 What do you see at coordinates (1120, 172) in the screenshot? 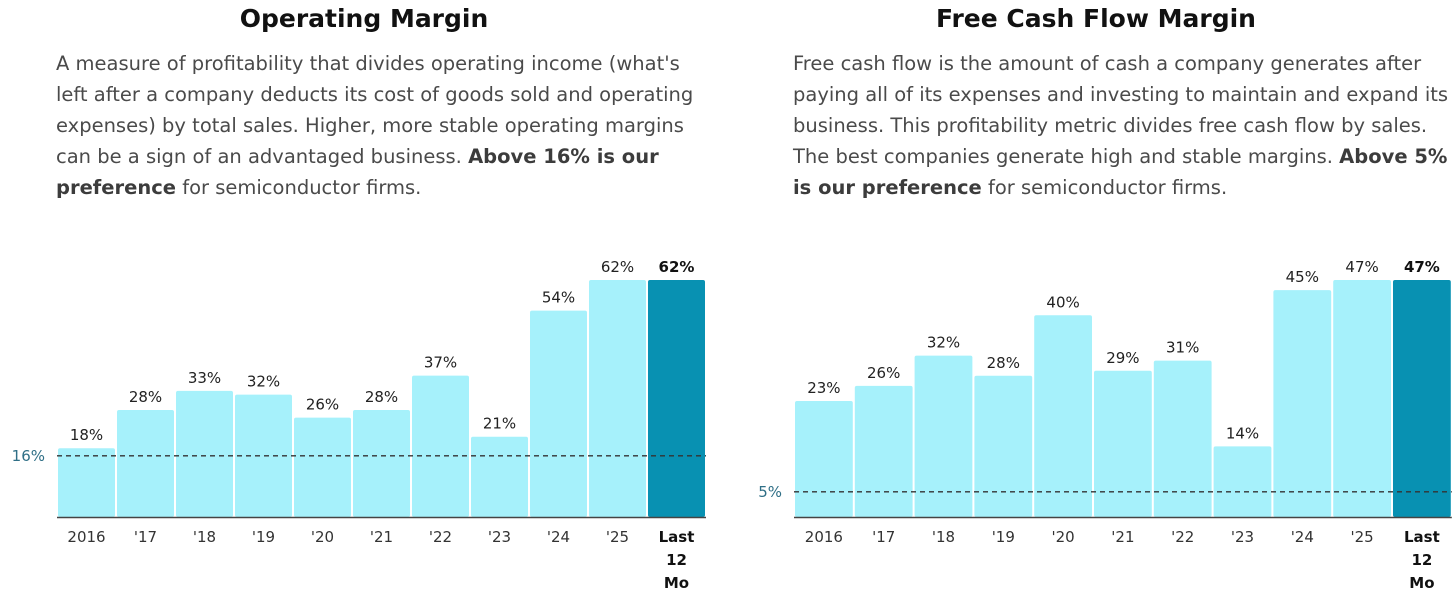
I see `description-preference: Above 5% is our preference` at bounding box center [1120, 172].